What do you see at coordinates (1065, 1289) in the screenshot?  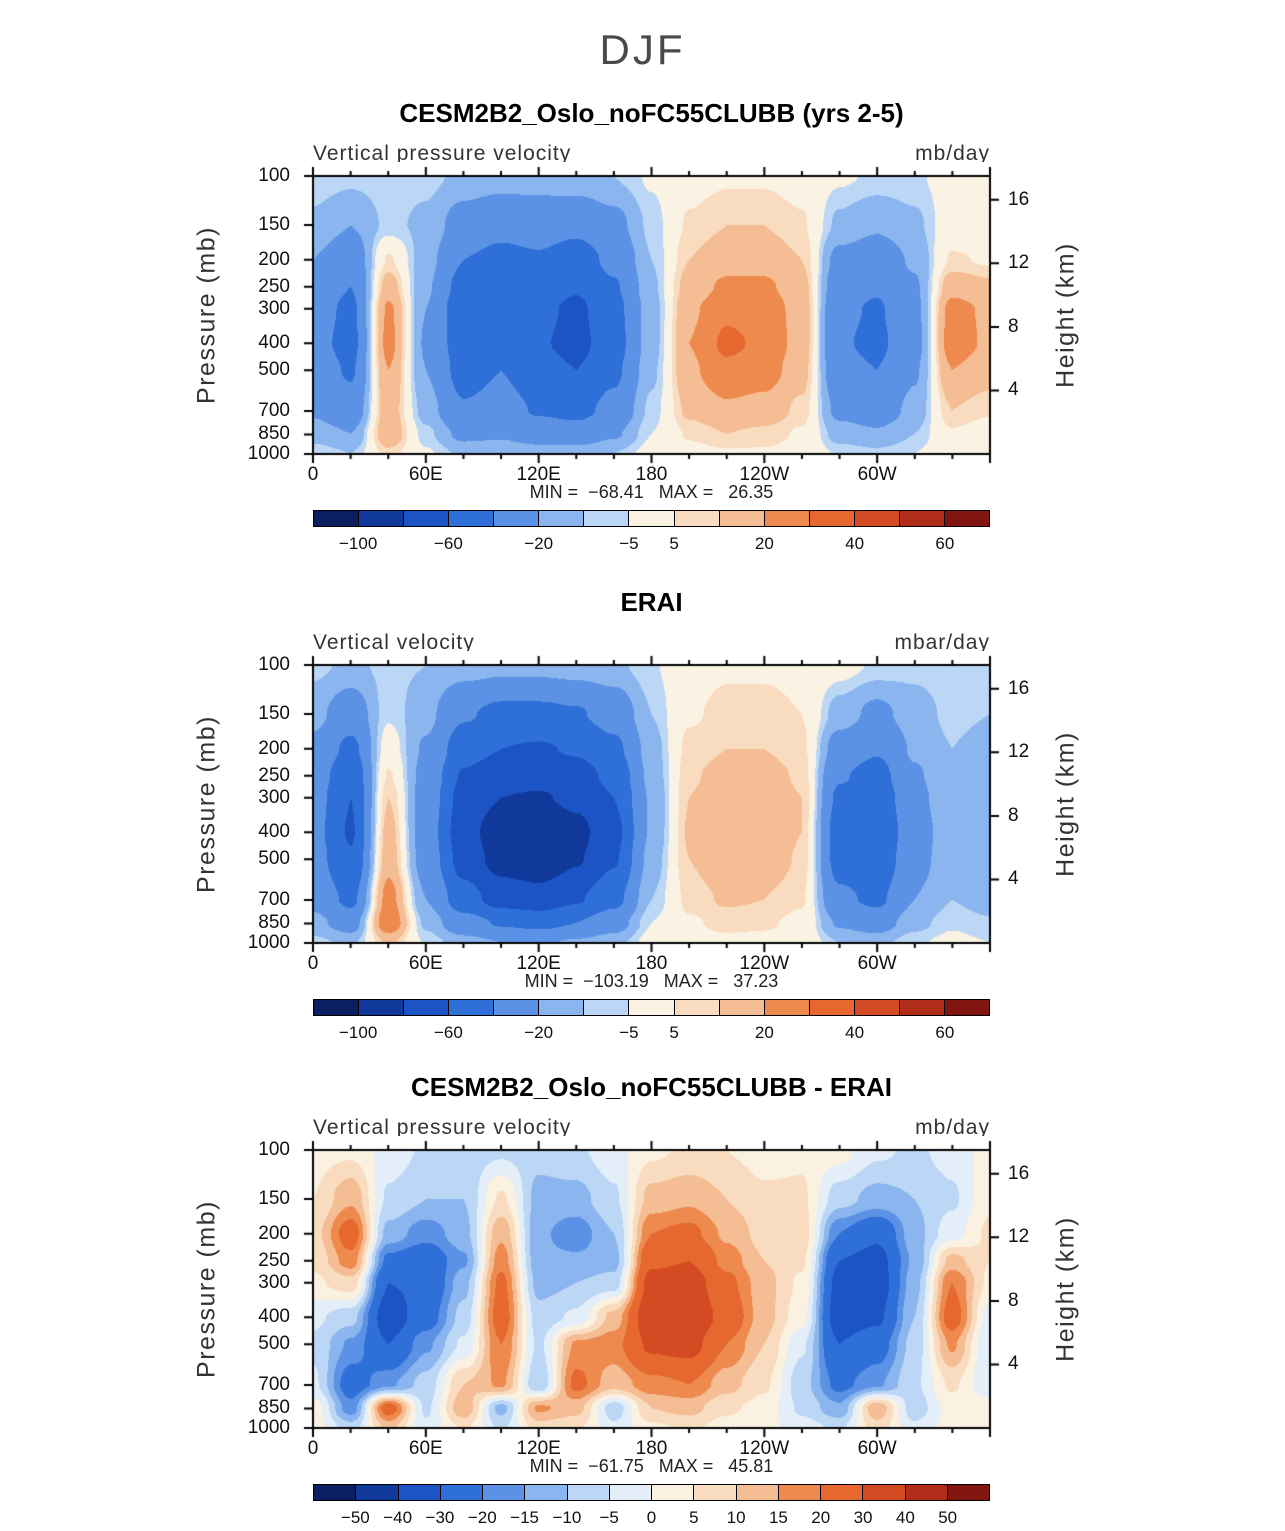 I see `height-axis-title: Height (km)` at bounding box center [1065, 1289].